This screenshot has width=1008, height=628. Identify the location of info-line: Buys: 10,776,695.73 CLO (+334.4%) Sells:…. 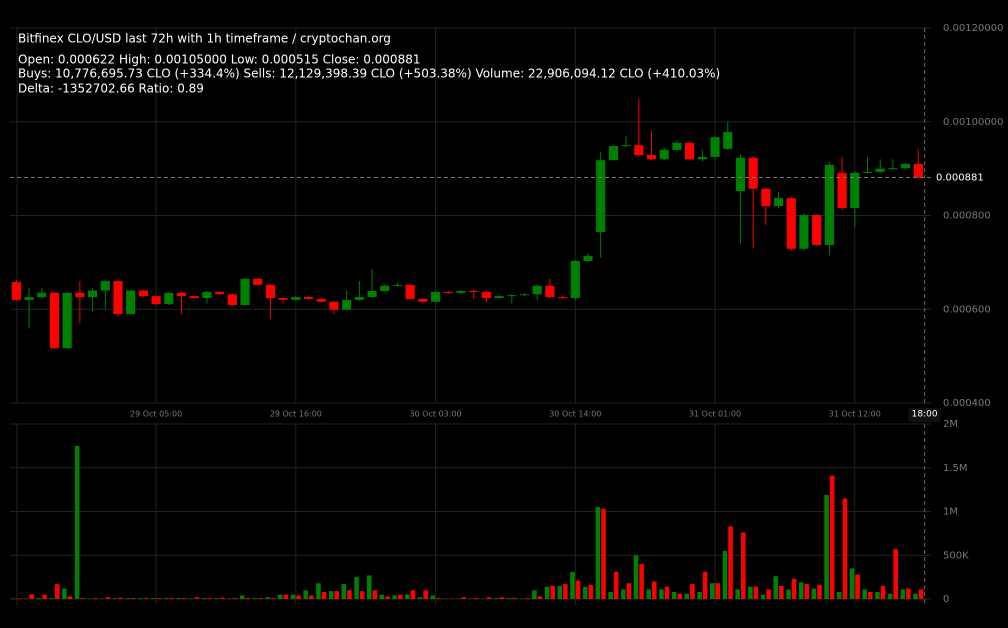
(369, 74).